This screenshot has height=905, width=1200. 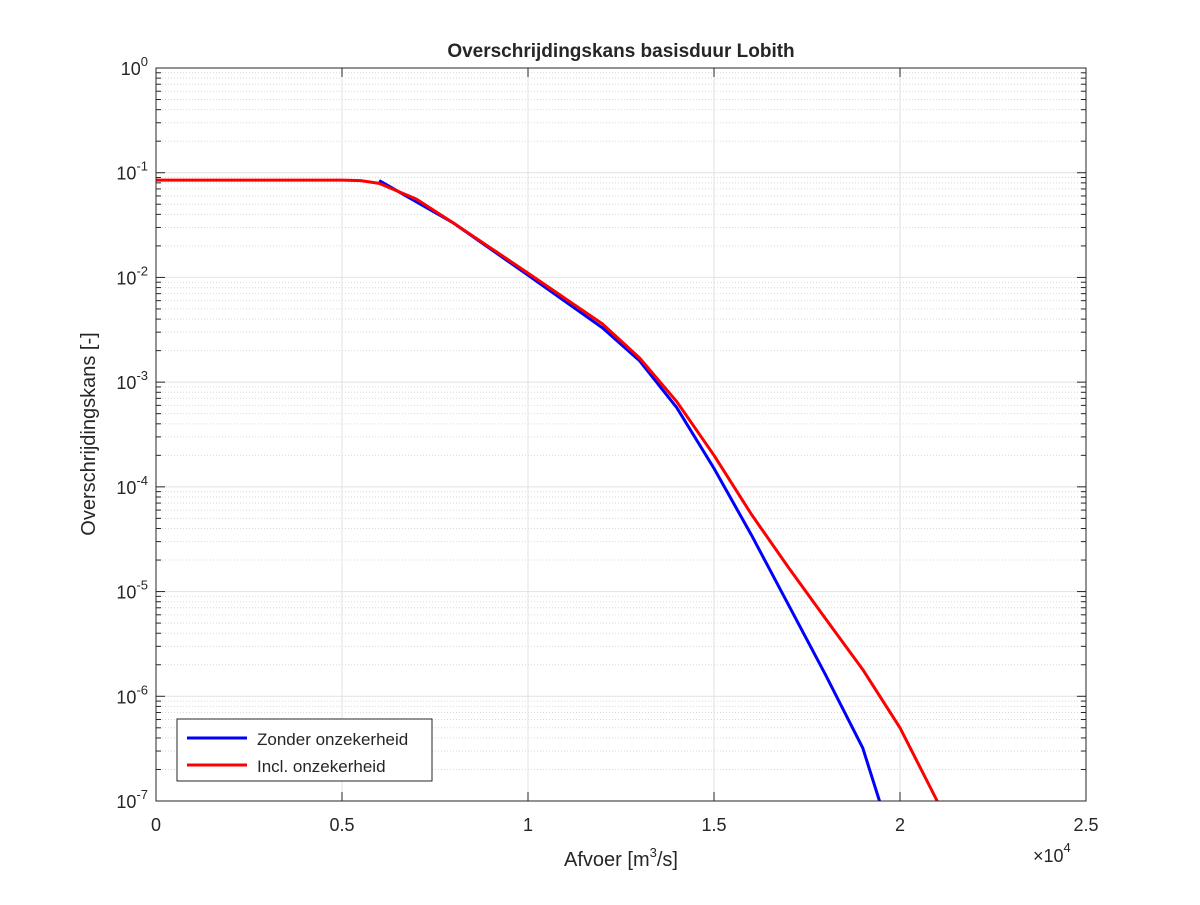 What do you see at coordinates (625, 825) in the screenshot?
I see `x-tick-labels: 0 0.5 1 1.5 2 2.5` at bounding box center [625, 825].